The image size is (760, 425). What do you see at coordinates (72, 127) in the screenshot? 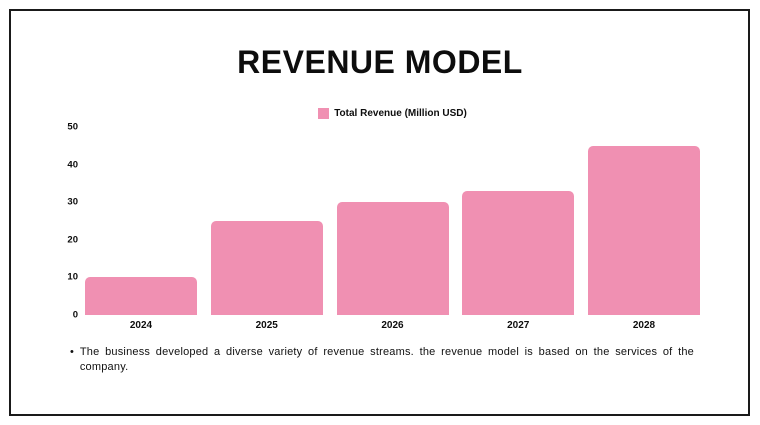
I see `y-tick-label-50: 50` at bounding box center [72, 127].